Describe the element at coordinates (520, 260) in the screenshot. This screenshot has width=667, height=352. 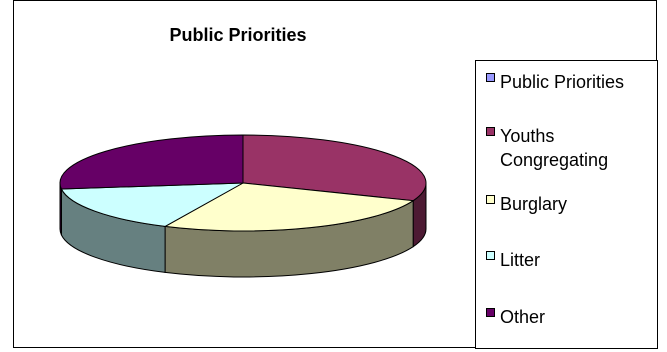
I see `legend-label: Litter` at that location.